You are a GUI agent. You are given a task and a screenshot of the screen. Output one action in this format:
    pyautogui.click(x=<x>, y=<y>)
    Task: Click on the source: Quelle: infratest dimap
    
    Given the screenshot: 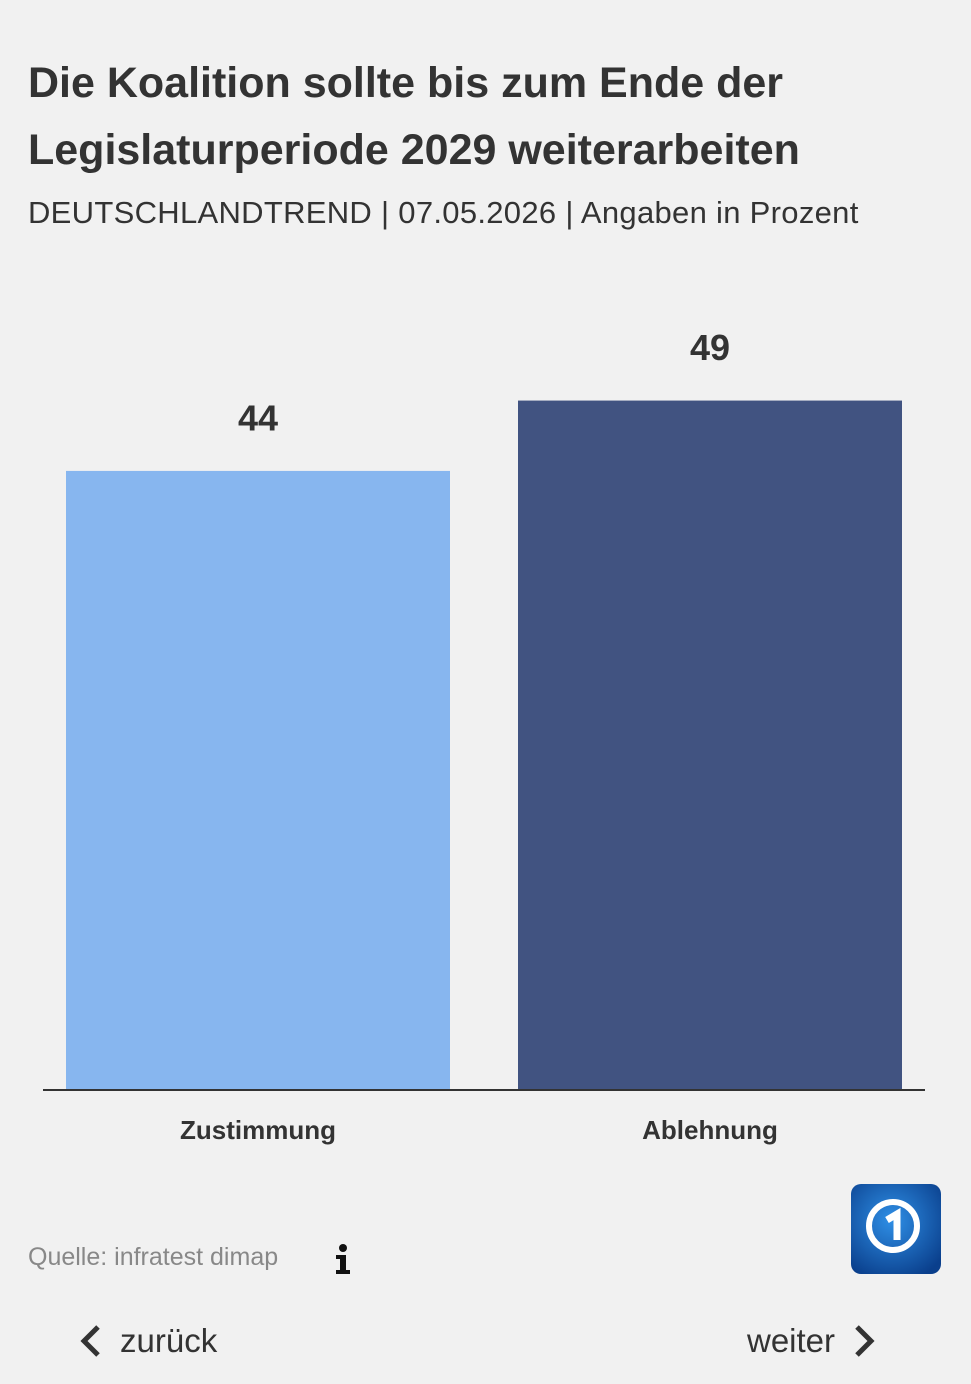 What is the action you would take?
    pyautogui.click(x=153, y=1257)
    